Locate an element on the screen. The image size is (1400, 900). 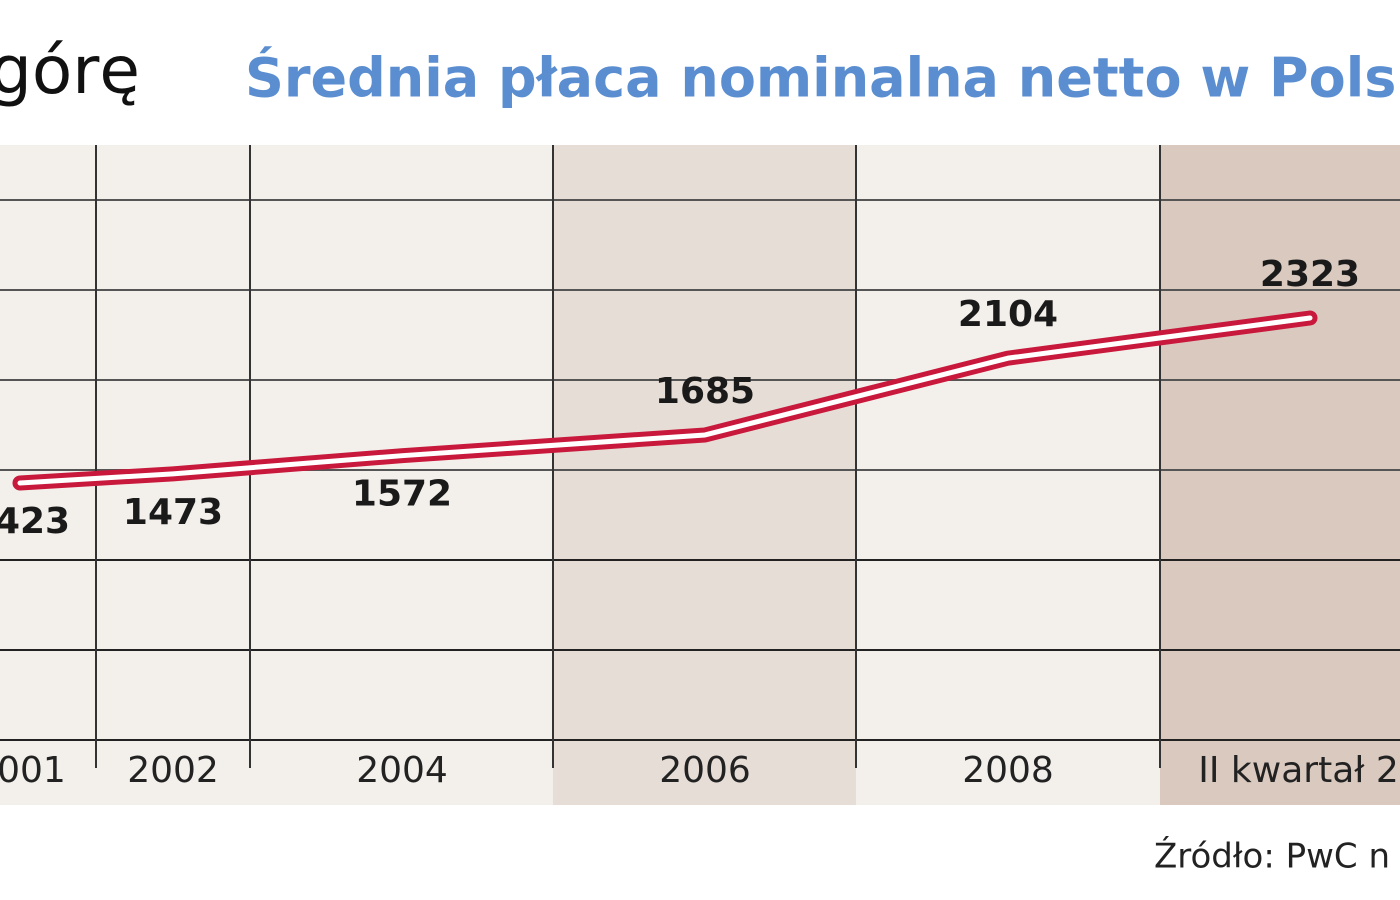
value-label: 1685 is located at coordinates (705, 391).